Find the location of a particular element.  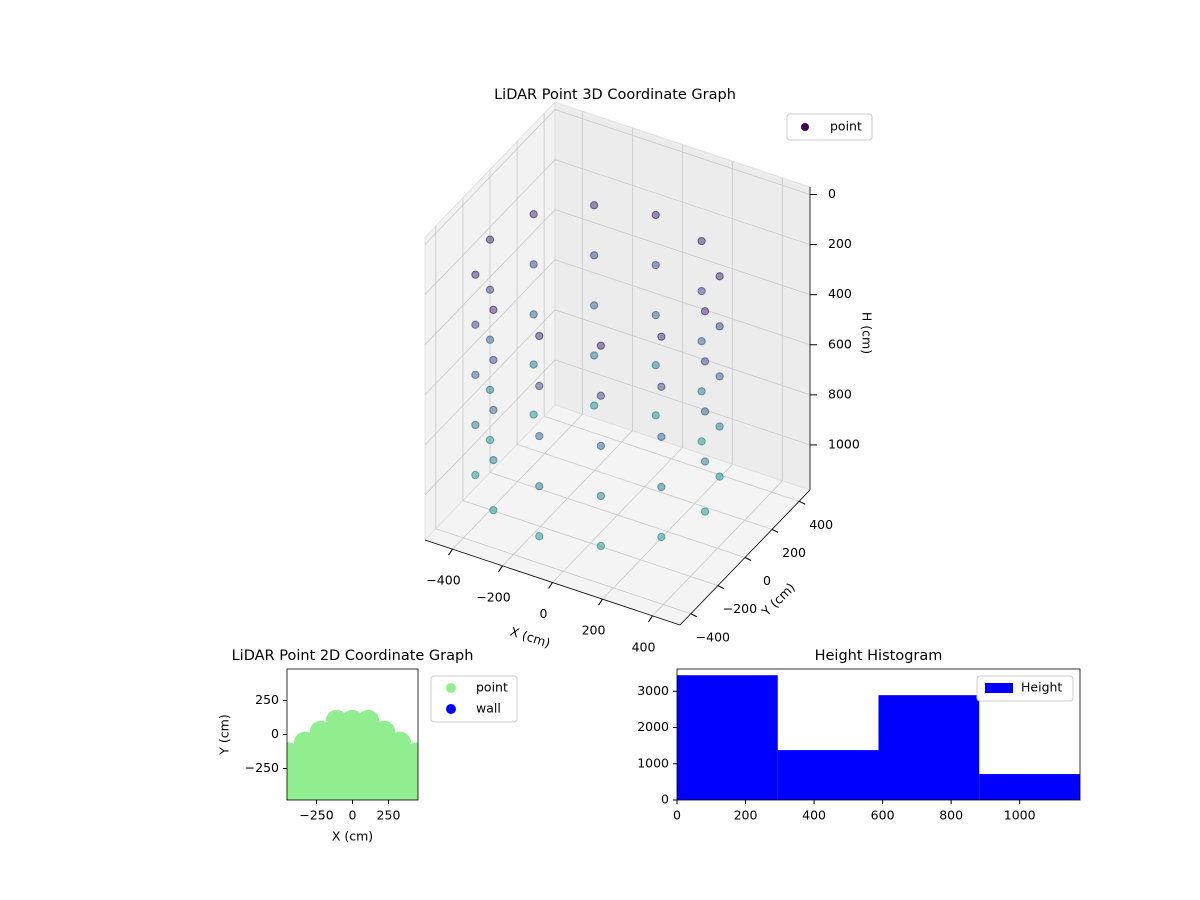

x-tick-label: 800 is located at coordinates (951, 815).